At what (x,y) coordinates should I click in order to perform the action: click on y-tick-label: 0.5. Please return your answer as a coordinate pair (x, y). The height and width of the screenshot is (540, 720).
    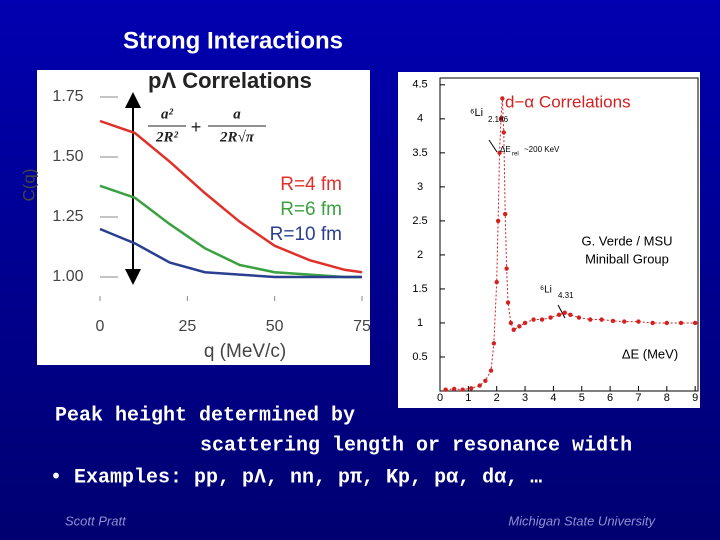
    Looking at the image, I should click on (419, 357).